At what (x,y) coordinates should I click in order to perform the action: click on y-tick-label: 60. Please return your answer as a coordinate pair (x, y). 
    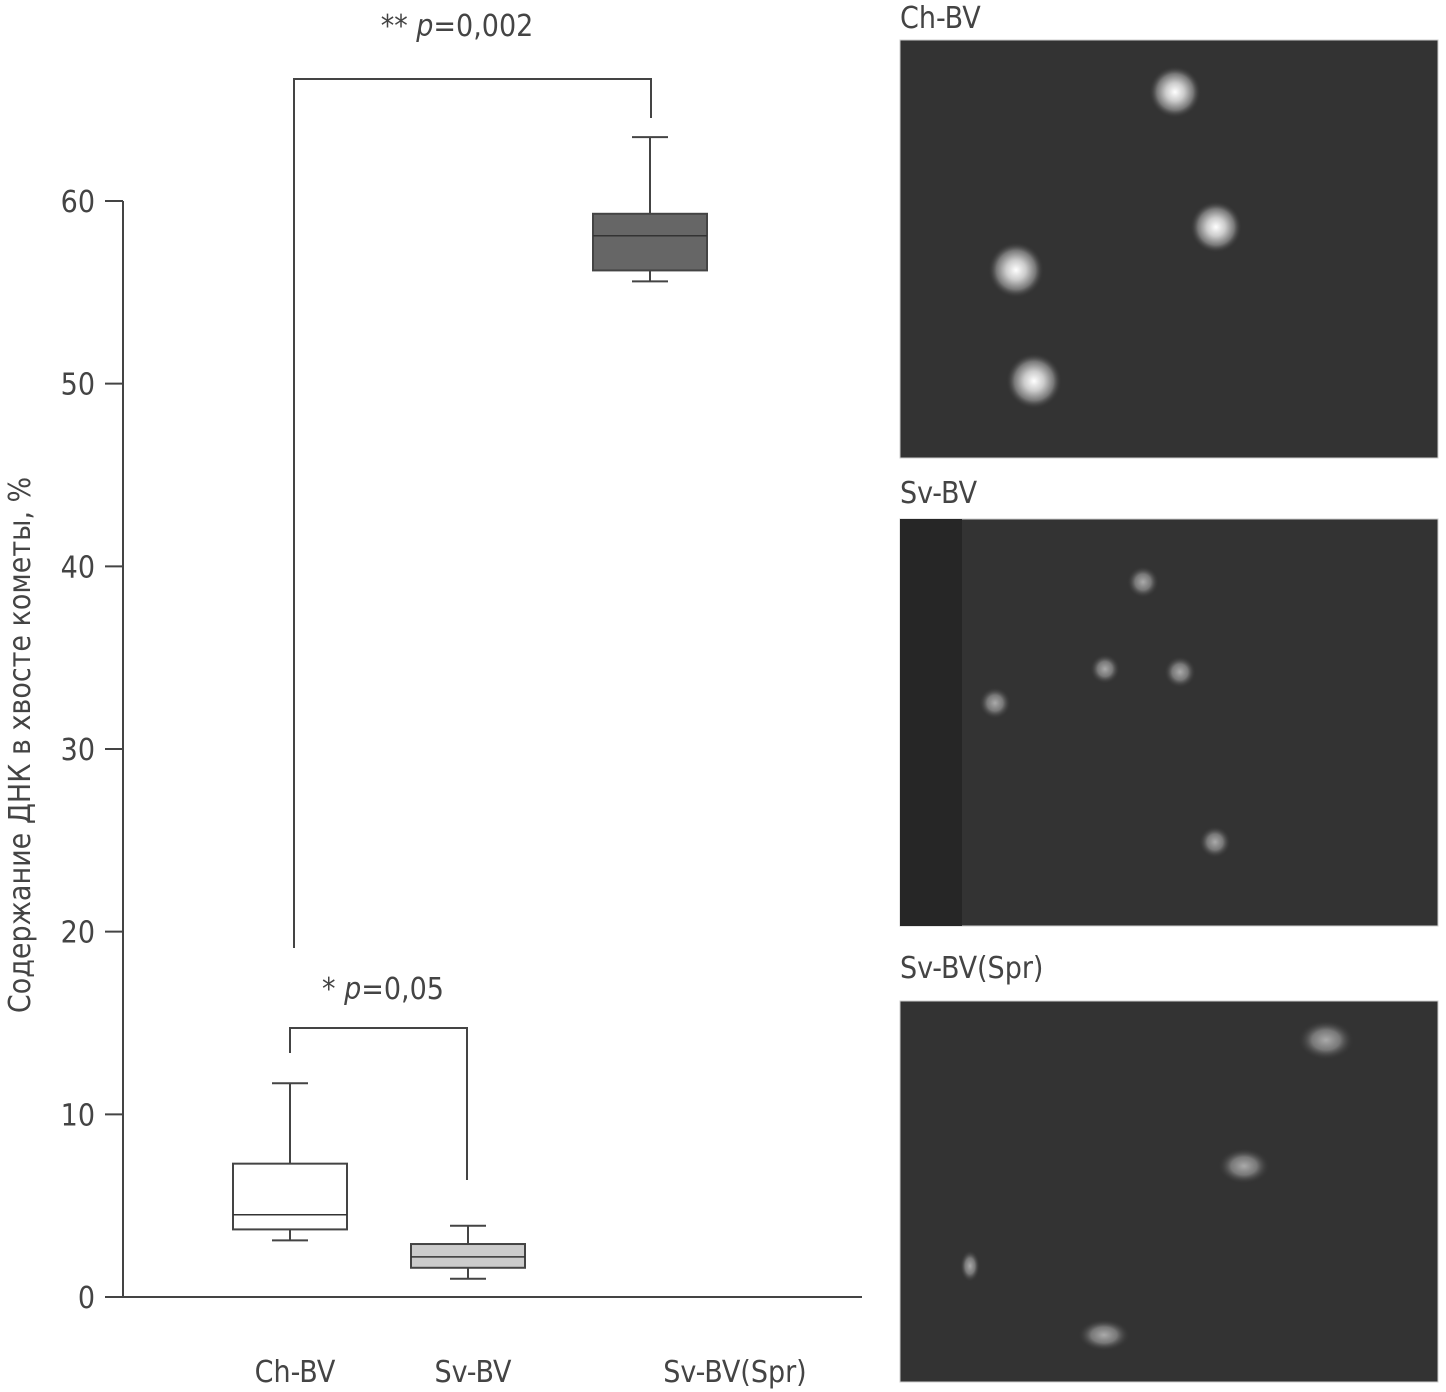
    Looking at the image, I should click on (78, 202).